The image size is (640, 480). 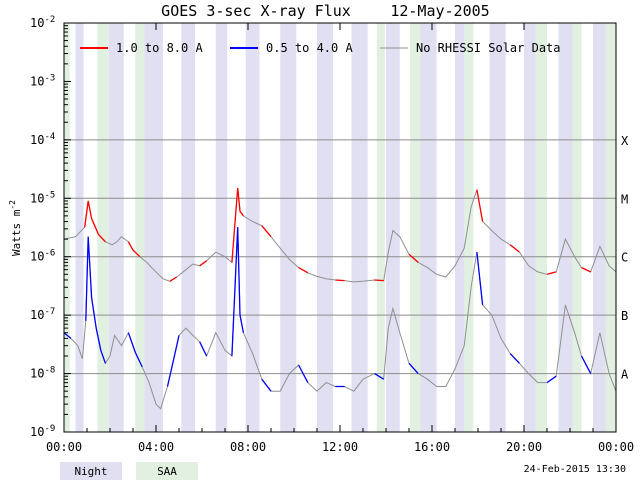 What do you see at coordinates (488, 48) in the screenshot?
I see `legend-label-no-rhessi: No RHESSI Solar Data` at bounding box center [488, 48].